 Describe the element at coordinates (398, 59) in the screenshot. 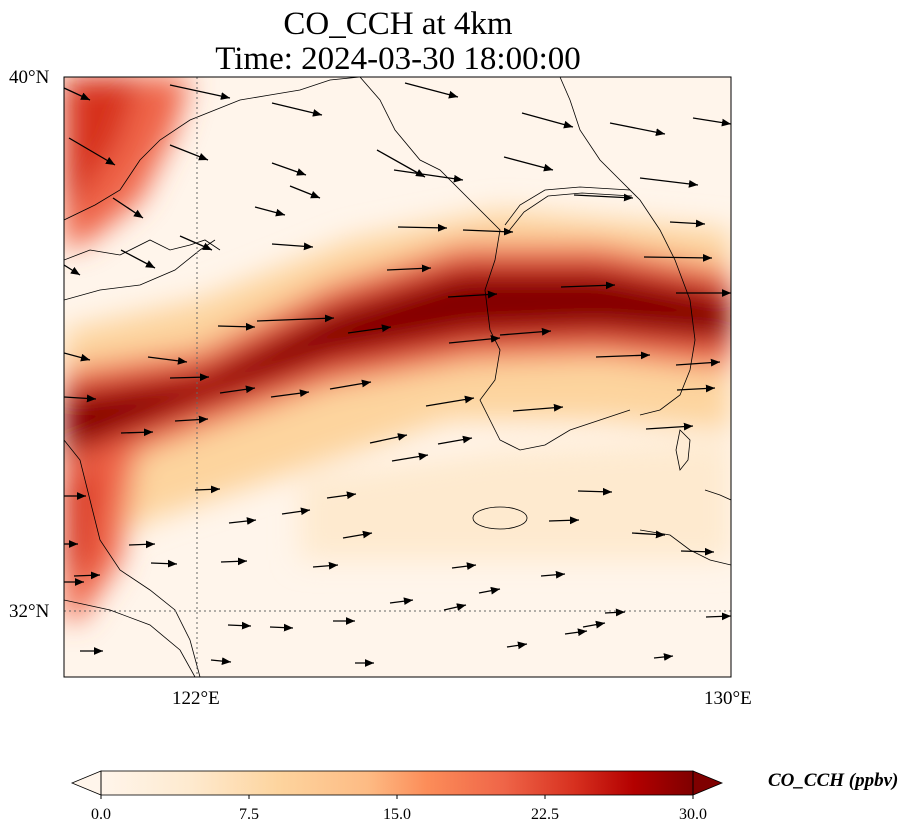

I see `map-title-line2: Time: 2024-03-30 18:00:00` at that location.